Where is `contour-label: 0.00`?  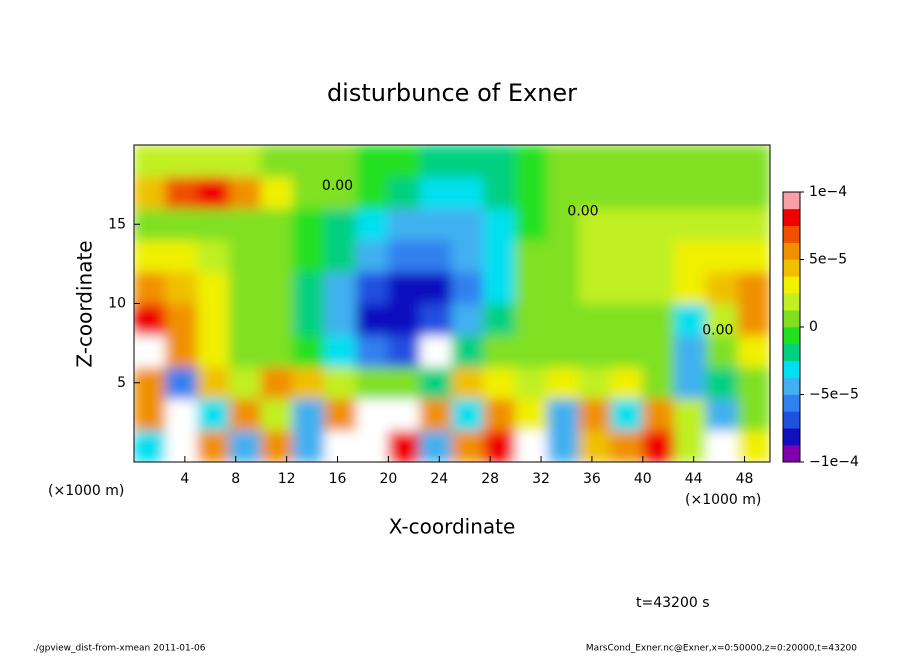 contour-label: 0.00 is located at coordinates (717, 330).